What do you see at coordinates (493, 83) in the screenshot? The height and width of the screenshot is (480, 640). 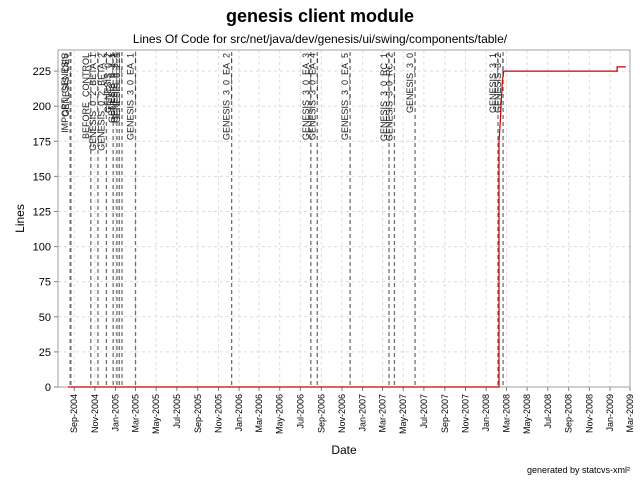 I see `version-marker-label: GENESIS_3_1` at bounding box center [493, 83].